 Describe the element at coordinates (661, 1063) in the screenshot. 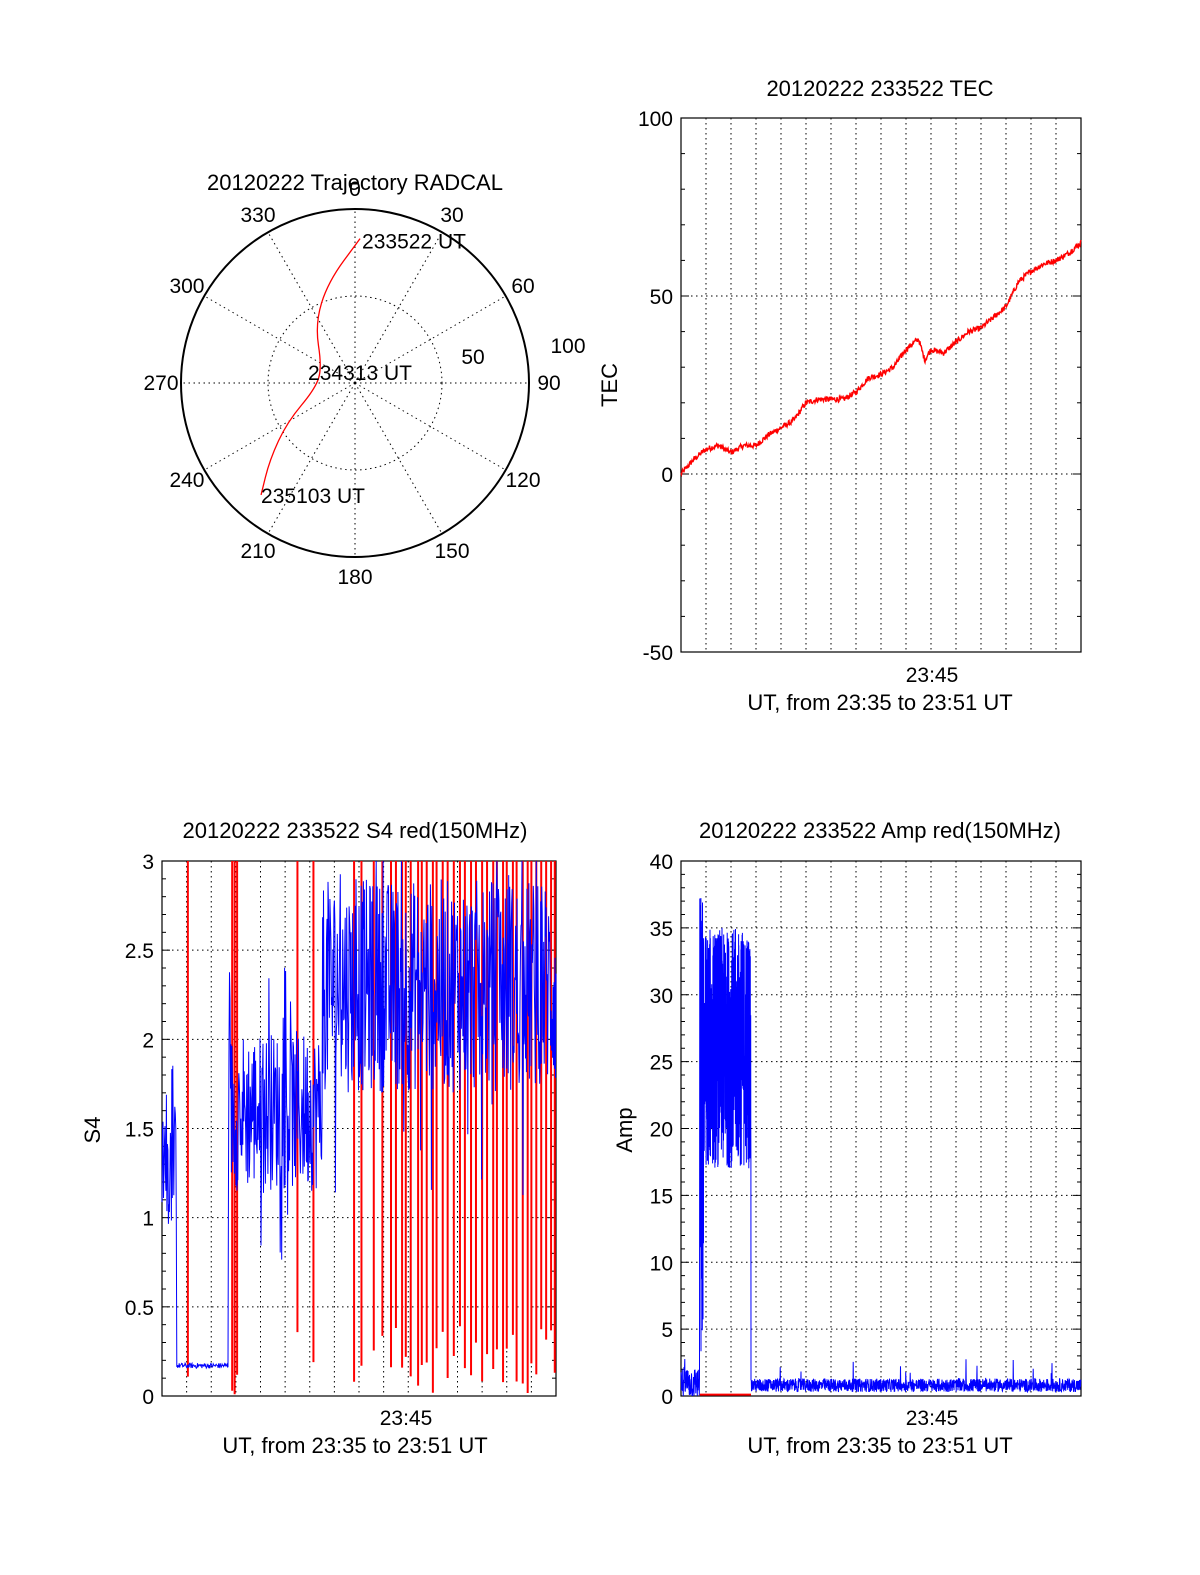

I see `amp-ytick-label: 25` at that location.